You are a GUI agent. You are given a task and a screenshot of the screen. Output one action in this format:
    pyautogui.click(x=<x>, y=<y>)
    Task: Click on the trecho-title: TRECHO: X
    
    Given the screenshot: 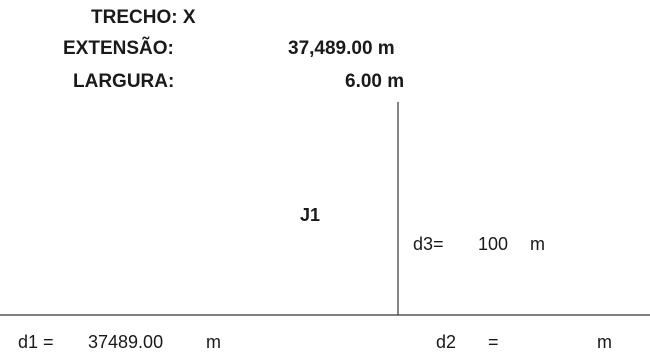 What is the action you would take?
    pyautogui.click(x=143, y=17)
    